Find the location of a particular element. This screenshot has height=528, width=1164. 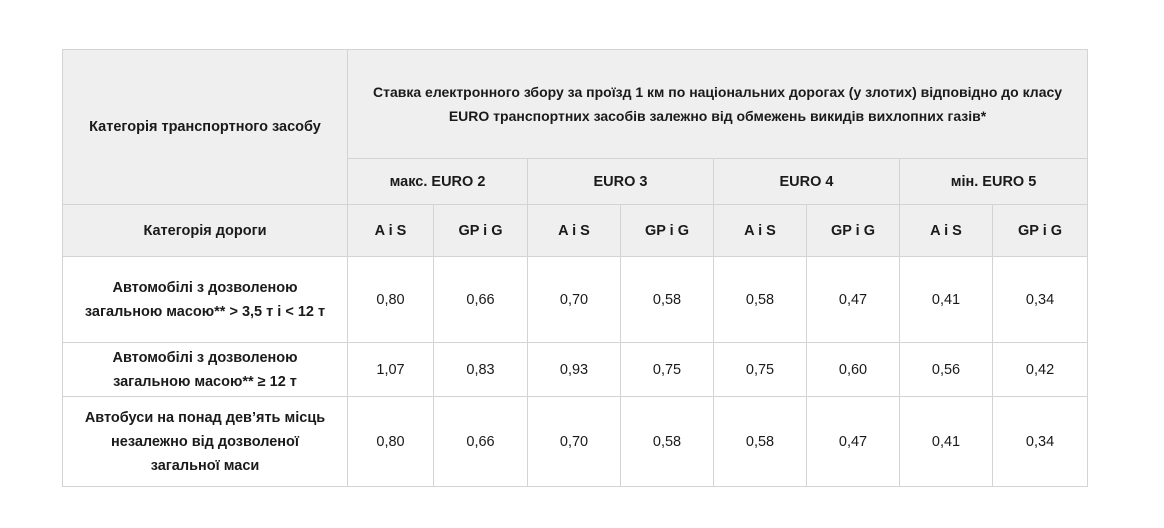

rate: 0,56 is located at coordinates (946, 369).